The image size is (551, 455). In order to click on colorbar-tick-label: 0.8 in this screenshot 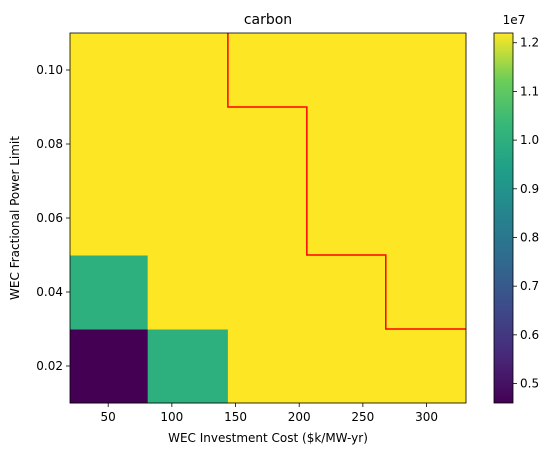, I will do `click(529, 237)`.